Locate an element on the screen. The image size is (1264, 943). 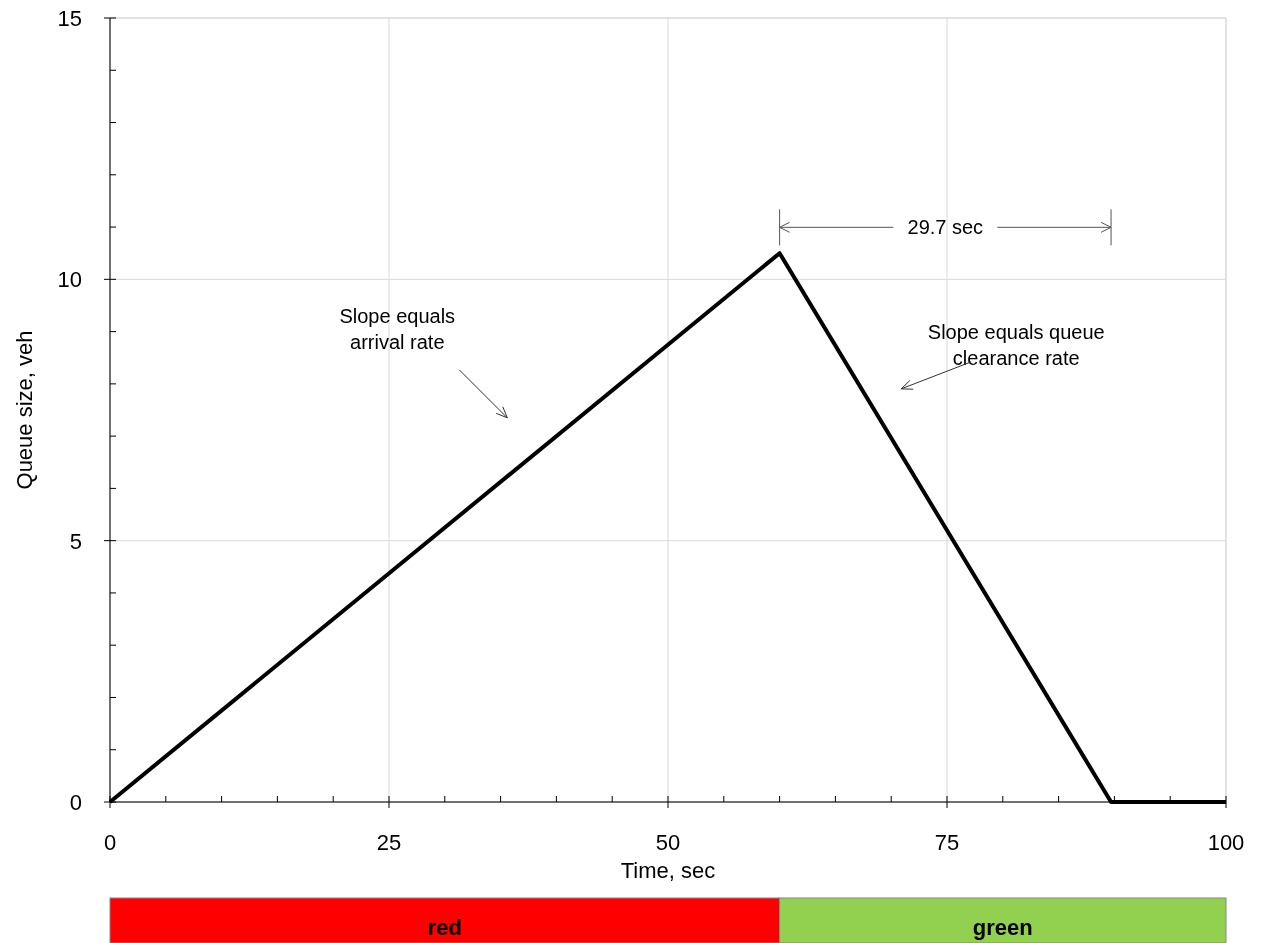
annotation: Slope equals queue clearance rate is located at coordinates (1016, 344).